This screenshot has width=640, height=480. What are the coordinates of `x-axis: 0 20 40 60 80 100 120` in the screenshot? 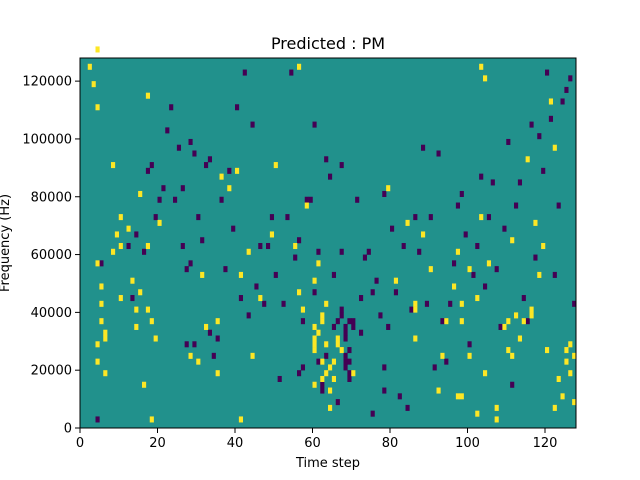 It's located at (316, 439).